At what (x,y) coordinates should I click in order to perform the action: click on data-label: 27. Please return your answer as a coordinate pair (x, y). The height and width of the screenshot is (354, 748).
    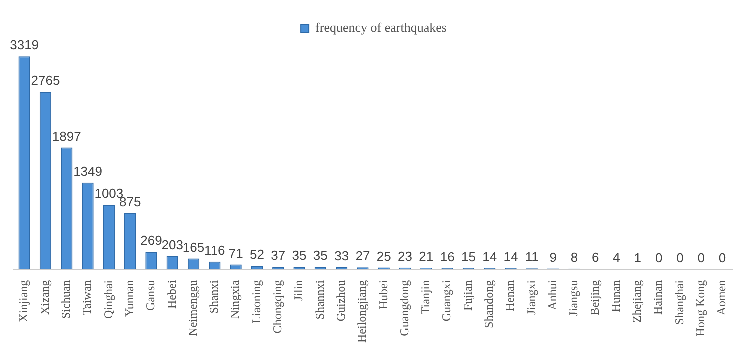
    Looking at the image, I should click on (363, 256).